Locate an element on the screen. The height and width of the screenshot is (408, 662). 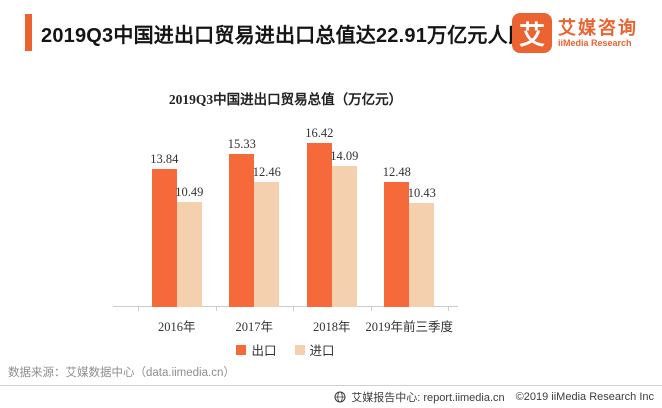
chart-title: 2019Q3中国进出口贸易总值（万亿元） is located at coordinates (285, 99).